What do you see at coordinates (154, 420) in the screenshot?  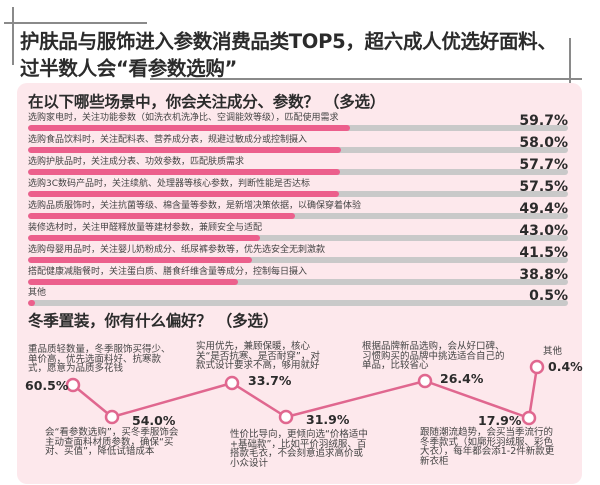 I see `point-value-label: 54.0%` at bounding box center [154, 420].